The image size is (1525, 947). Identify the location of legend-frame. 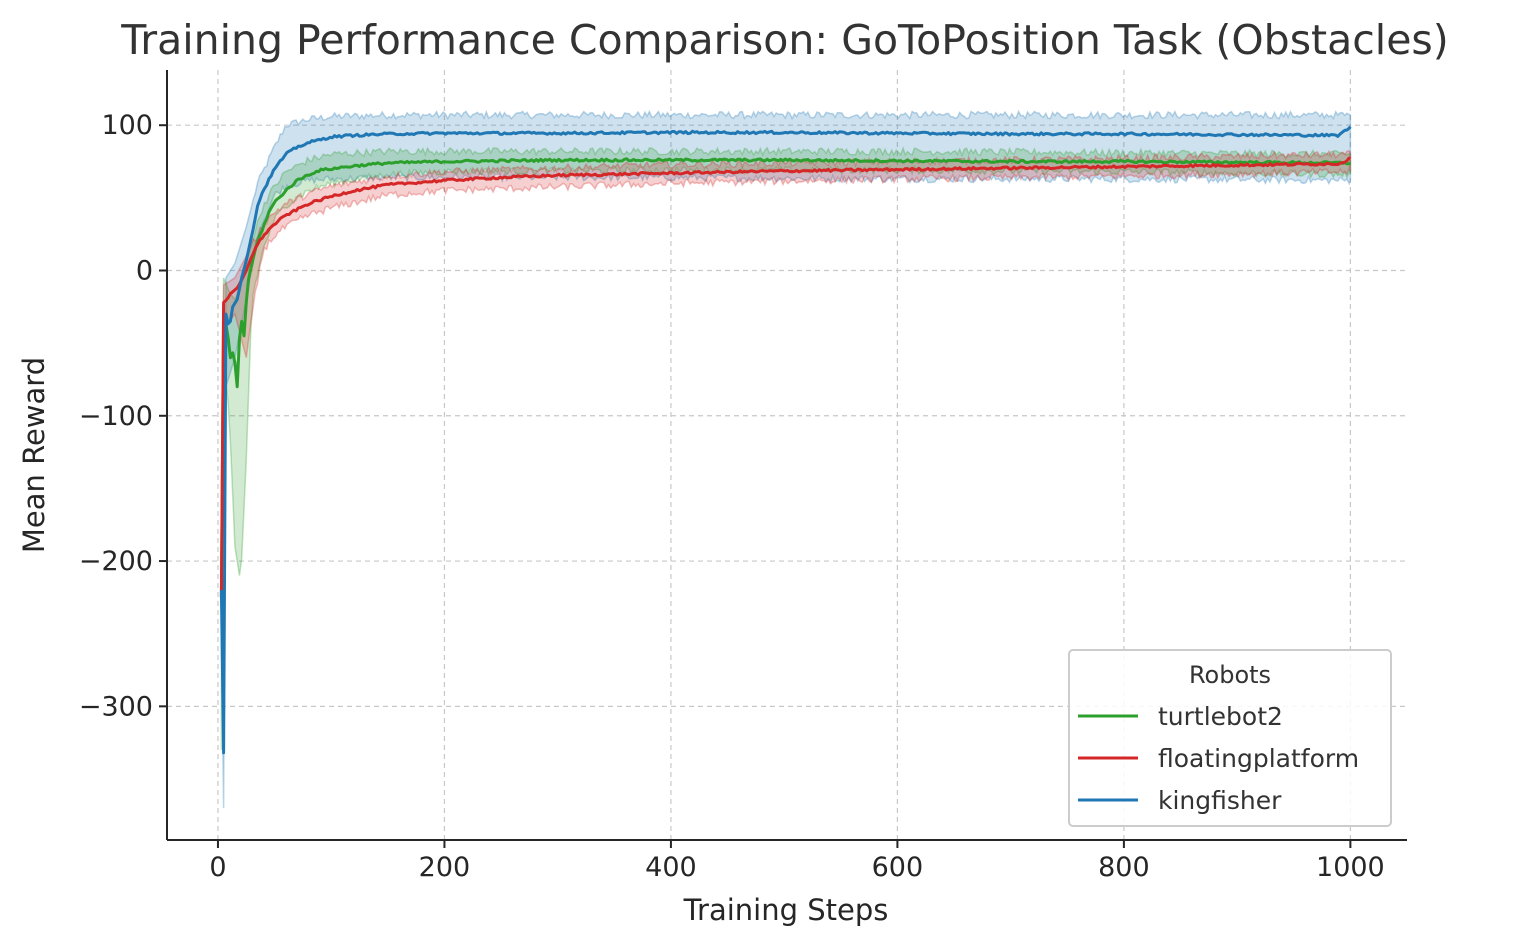
(1230, 738).